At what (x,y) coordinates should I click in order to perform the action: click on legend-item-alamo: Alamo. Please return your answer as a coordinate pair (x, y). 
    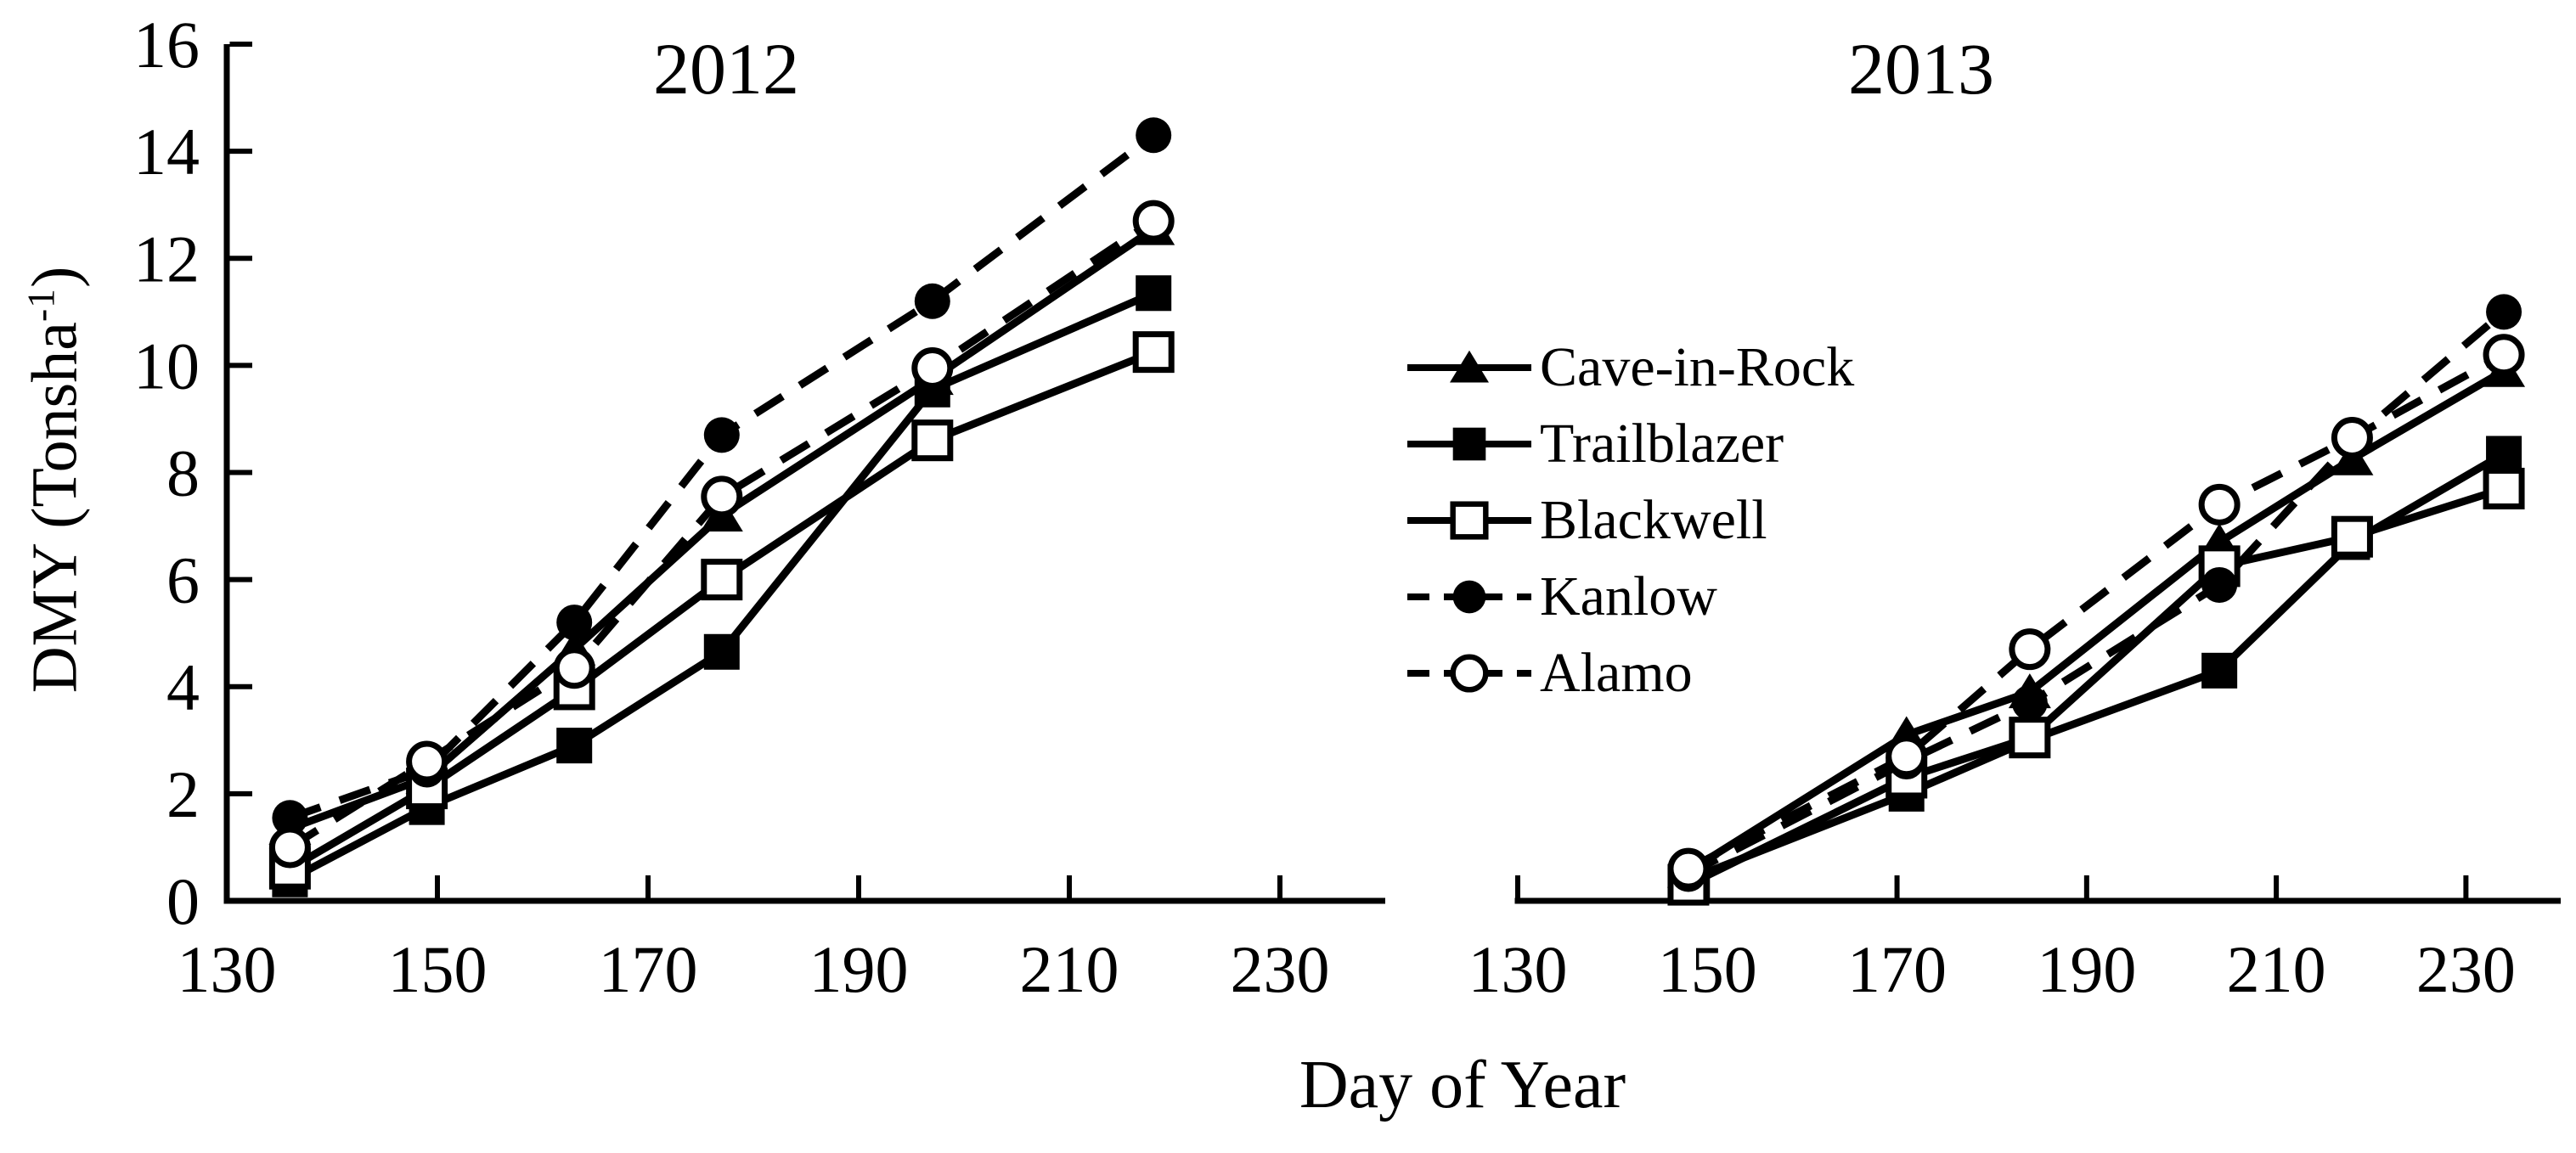
    Looking at the image, I should click on (1609, 673).